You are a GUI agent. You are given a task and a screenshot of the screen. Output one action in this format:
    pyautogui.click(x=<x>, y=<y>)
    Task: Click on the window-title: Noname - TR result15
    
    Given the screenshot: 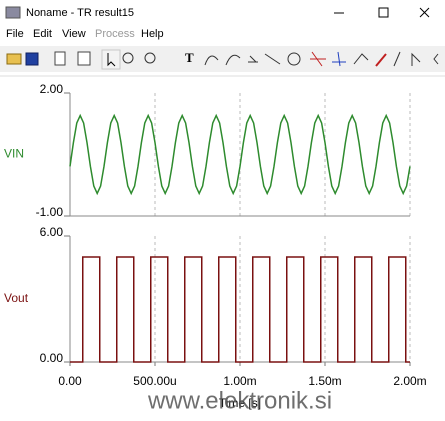 What is the action you would take?
    pyautogui.click(x=80, y=13)
    